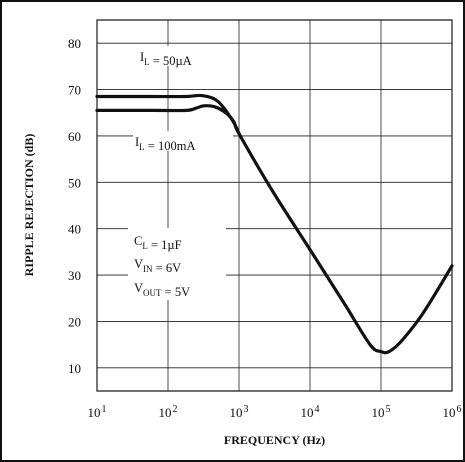 The width and height of the screenshot is (465, 462). I want to click on y-tick-label: 70, so click(74, 90).